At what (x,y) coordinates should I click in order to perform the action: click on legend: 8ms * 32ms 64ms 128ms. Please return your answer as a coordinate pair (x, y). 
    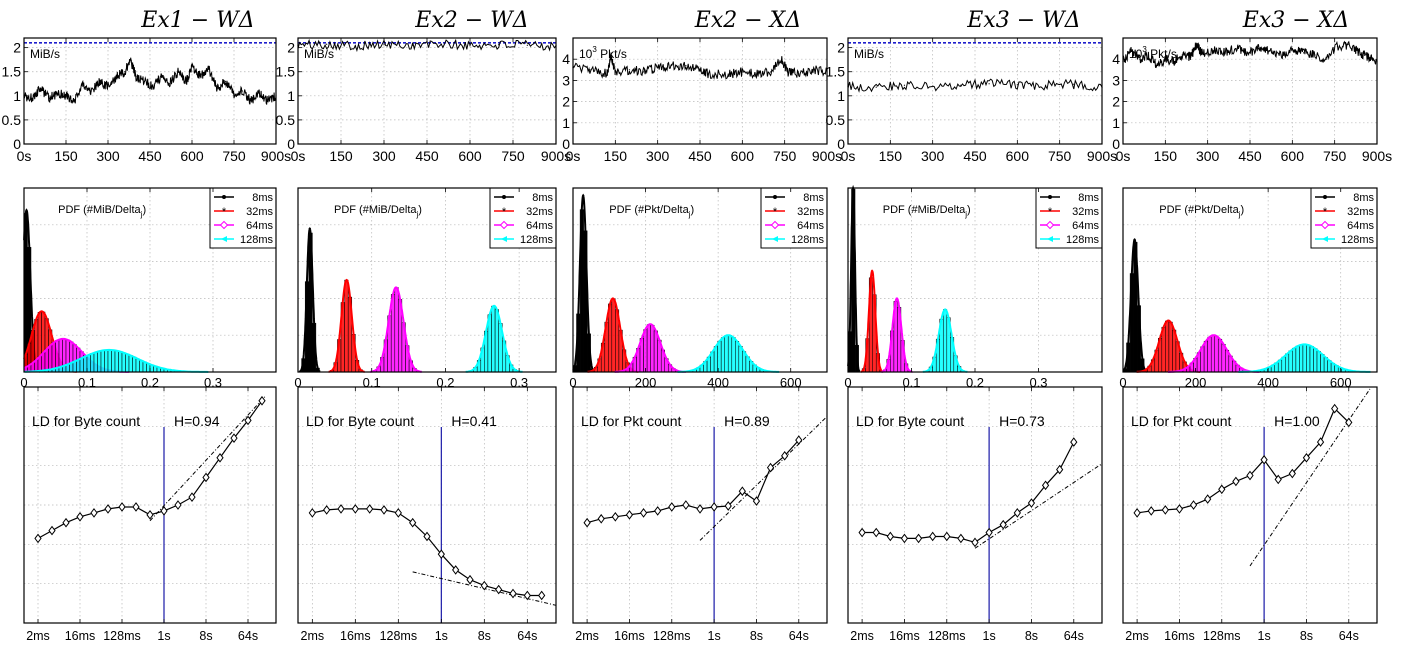
    Looking at the image, I should click on (523, 218).